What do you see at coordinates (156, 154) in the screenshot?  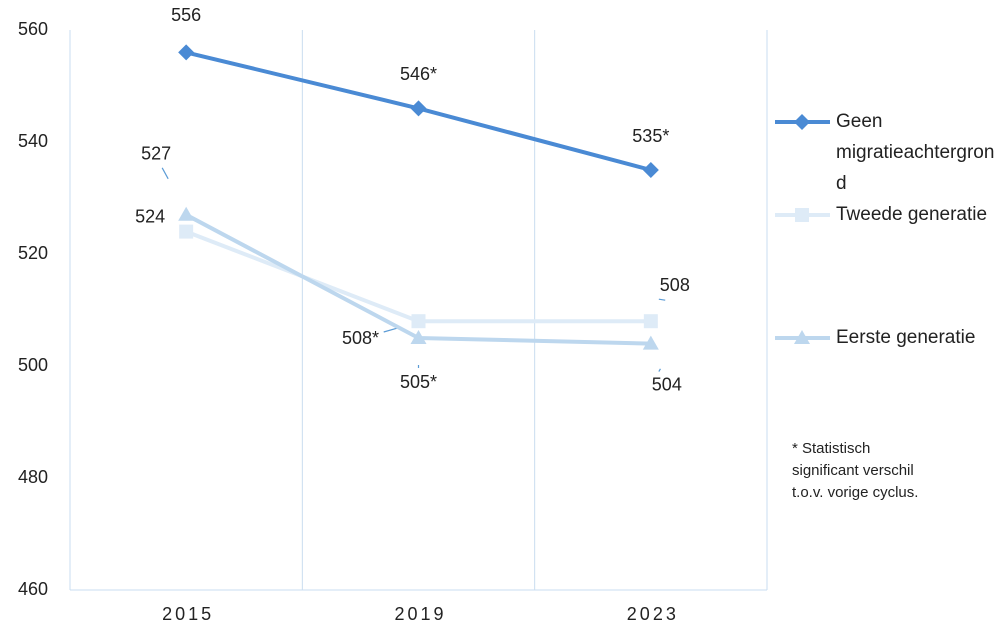 I see `data-label: 527` at bounding box center [156, 154].